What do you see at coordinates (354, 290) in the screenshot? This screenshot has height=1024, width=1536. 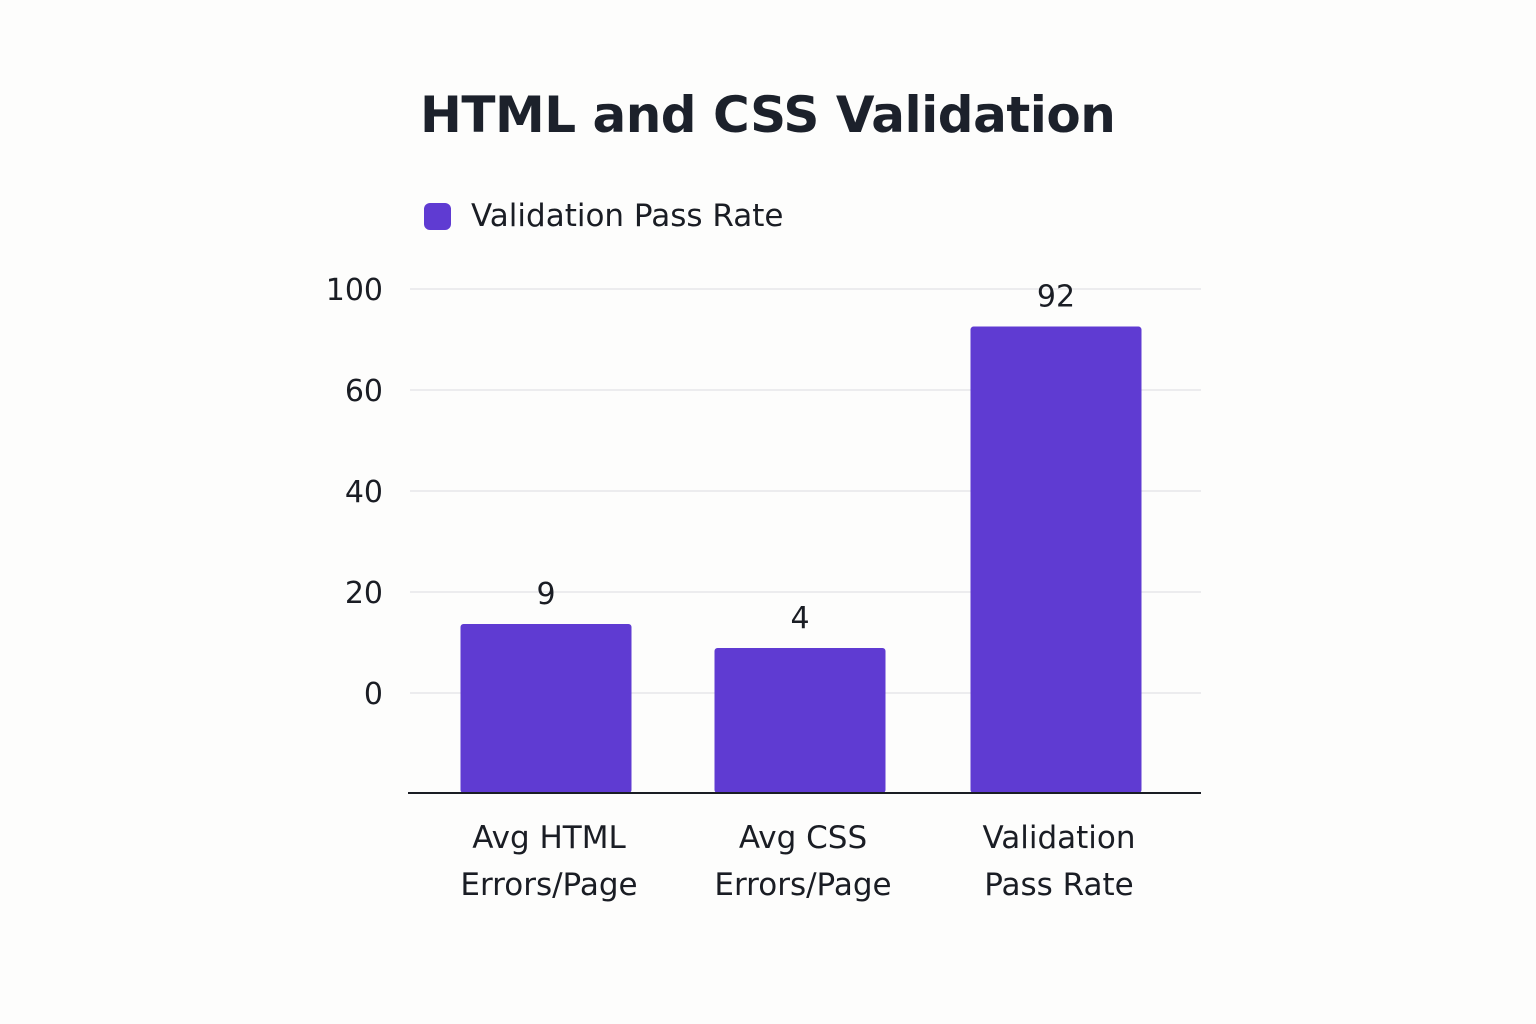 I see `y-tick-label: 100` at bounding box center [354, 290].